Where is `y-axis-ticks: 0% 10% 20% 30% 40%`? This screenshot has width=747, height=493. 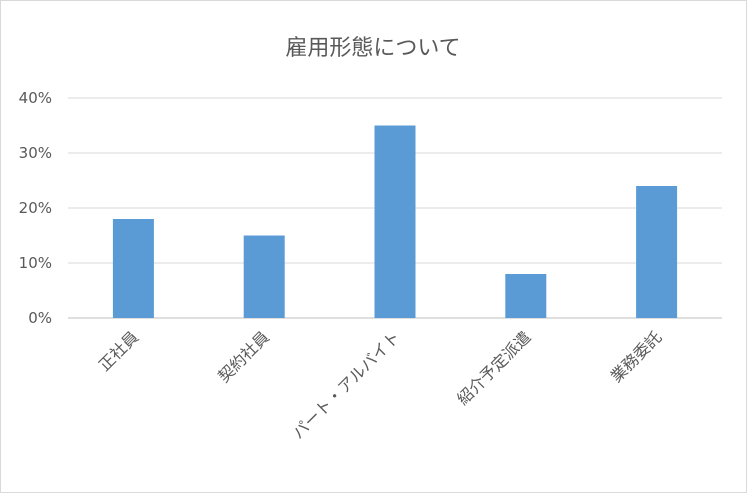
y-axis-ticks: 0% 10% 20% 30% 40% is located at coordinates (35, 208).